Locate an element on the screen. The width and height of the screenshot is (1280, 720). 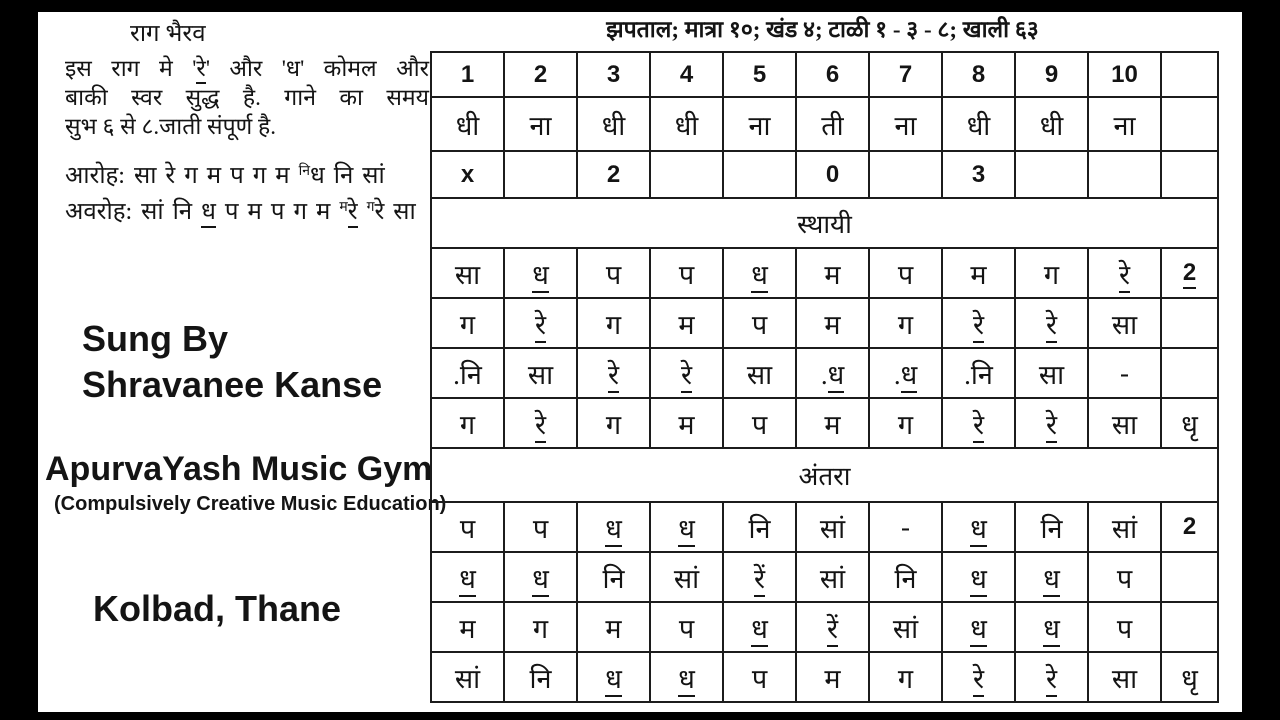
table-row: सा ध प प ध म प म ग रे 2 is located at coordinates (824, 273).